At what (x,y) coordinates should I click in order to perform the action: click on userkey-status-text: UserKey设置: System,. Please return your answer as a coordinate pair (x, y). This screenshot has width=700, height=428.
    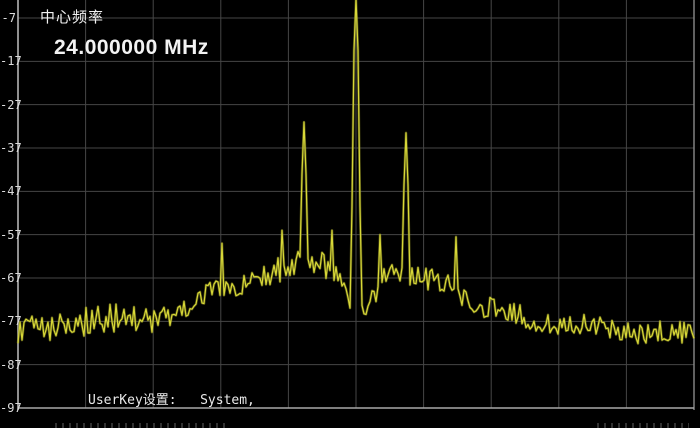
    Looking at the image, I should click on (171, 400).